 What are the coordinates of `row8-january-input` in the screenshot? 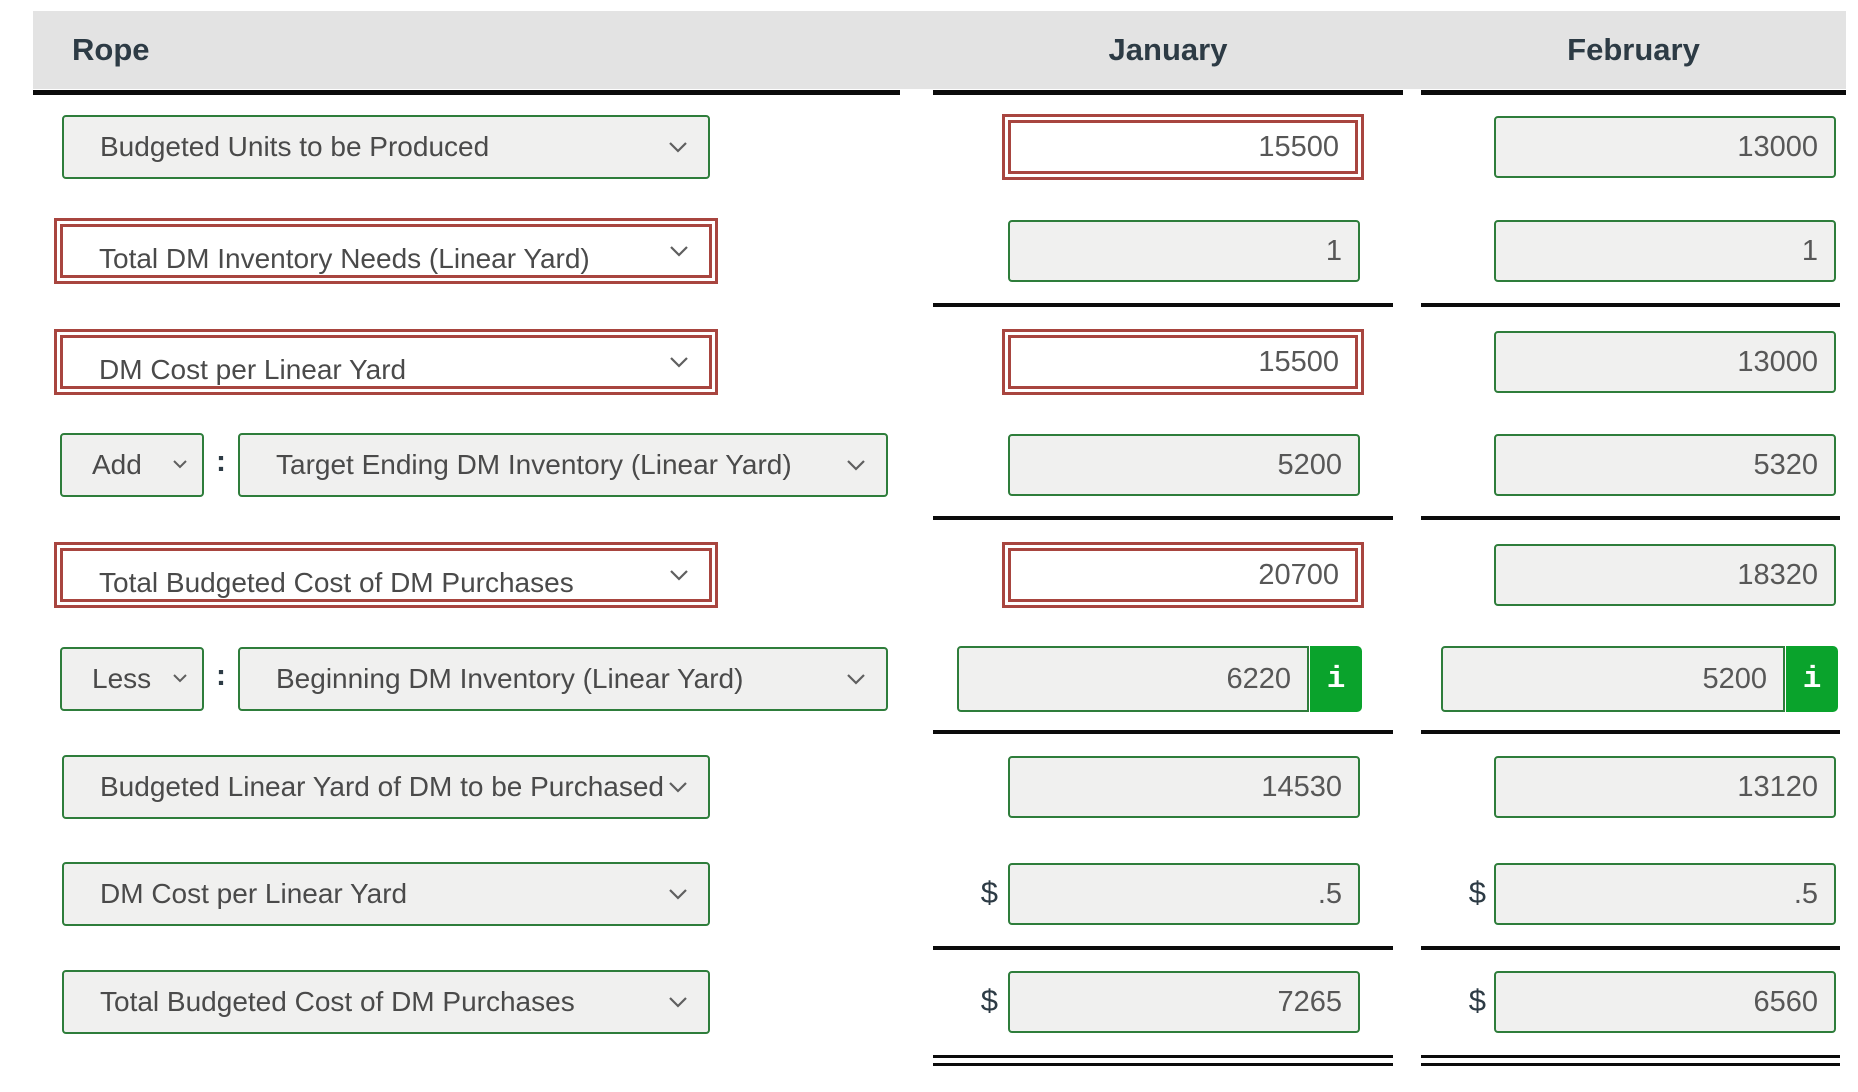 It's located at (1184, 894).